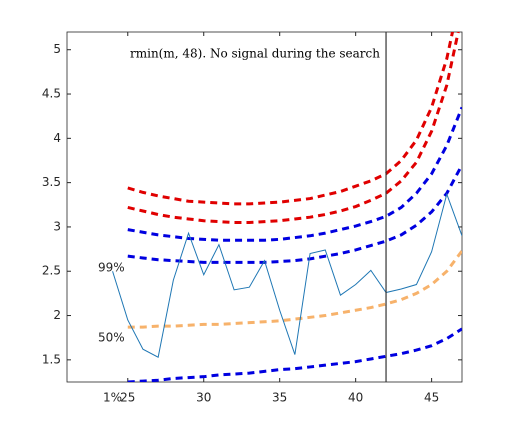 Image resolution: width=512 pixels, height=432 pixels. What do you see at coordinates (112, 398) in the screenshot?
I see `annotation: 1%` at bounding box center [112, 398].